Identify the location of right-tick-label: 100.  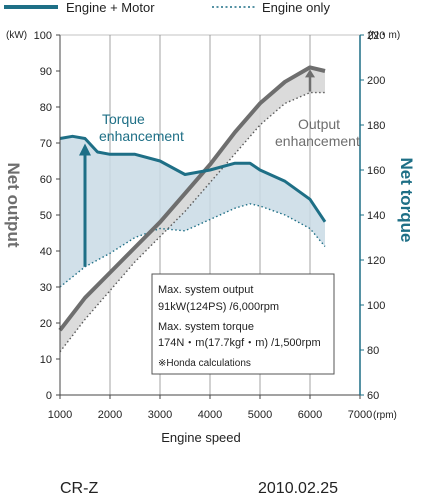
(376, 306).